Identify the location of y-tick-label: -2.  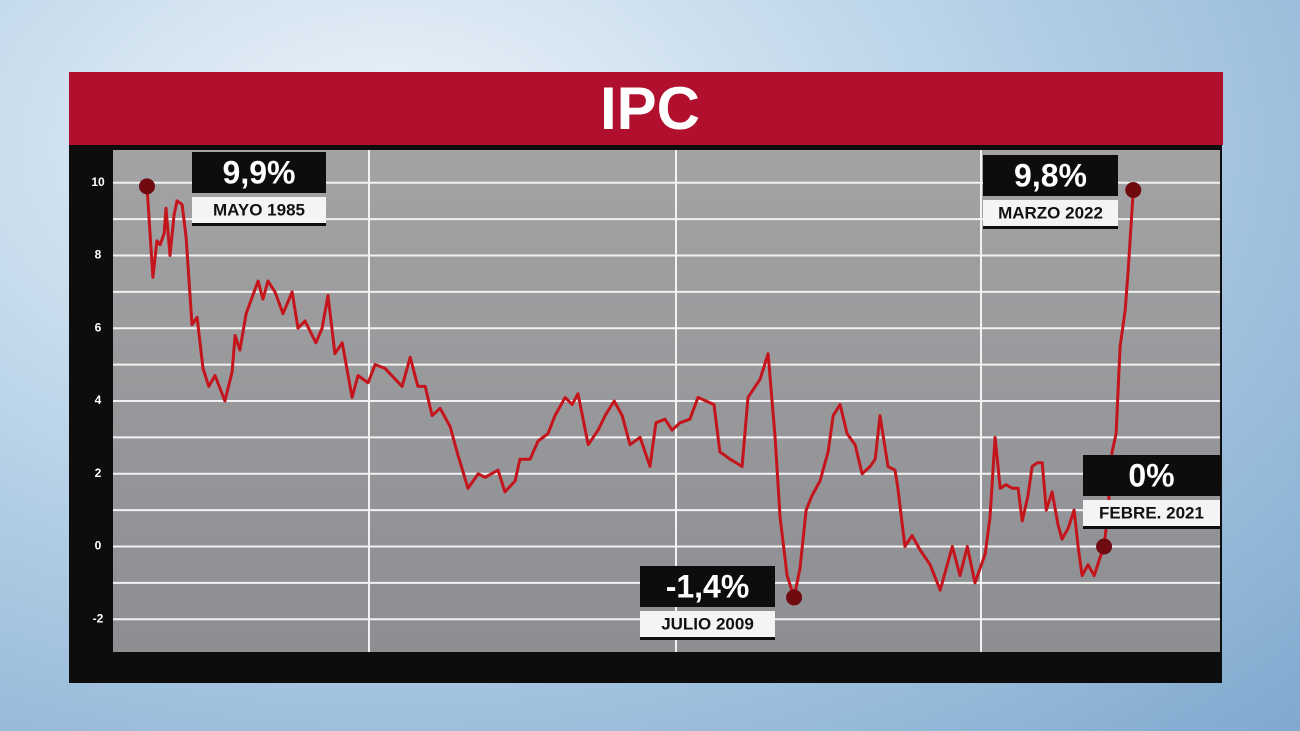
(98, 618).